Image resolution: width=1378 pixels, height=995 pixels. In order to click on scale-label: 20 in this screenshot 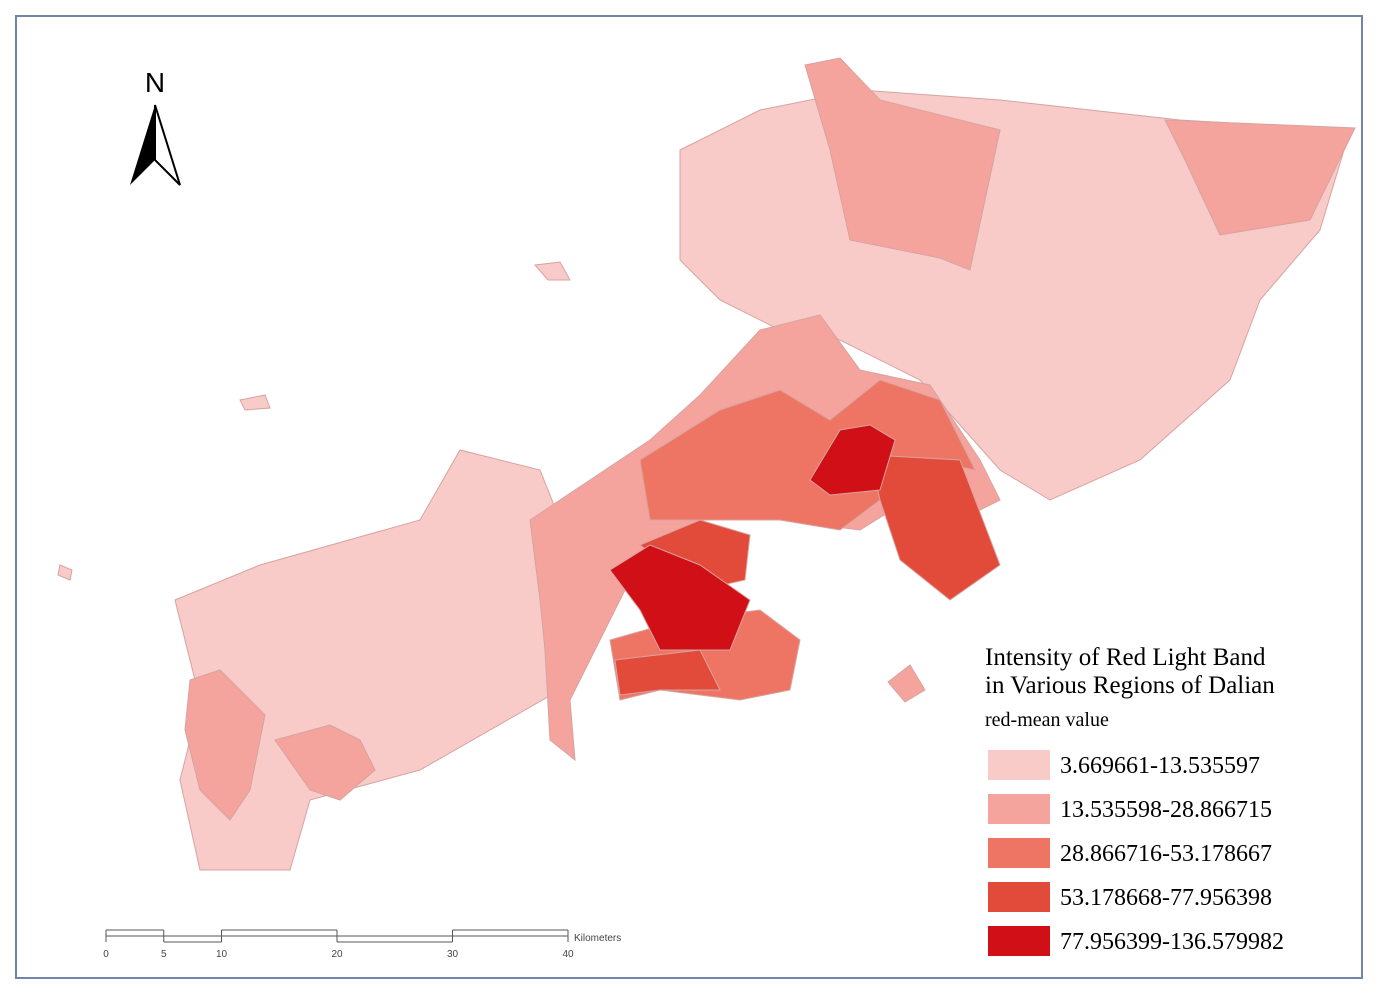, I will do `click(337, 954)`.